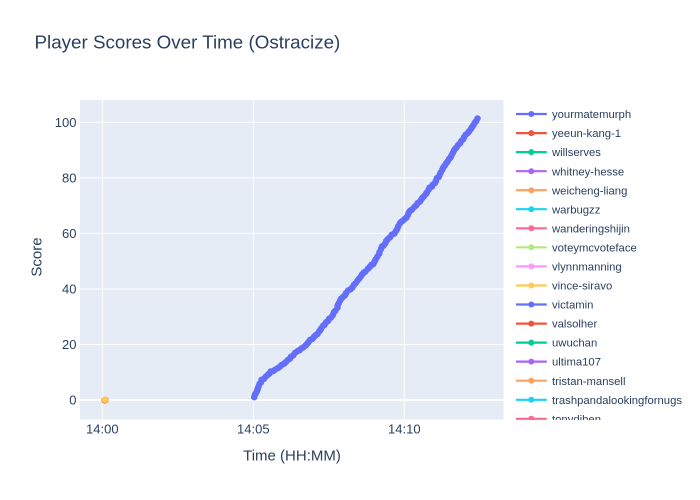 The height and width of the screenshot is (500, 700). What do you see at coordinates (253, 429) in the screenshot?
I see `svg-text: 14:05` at bounding box center [253, 429].